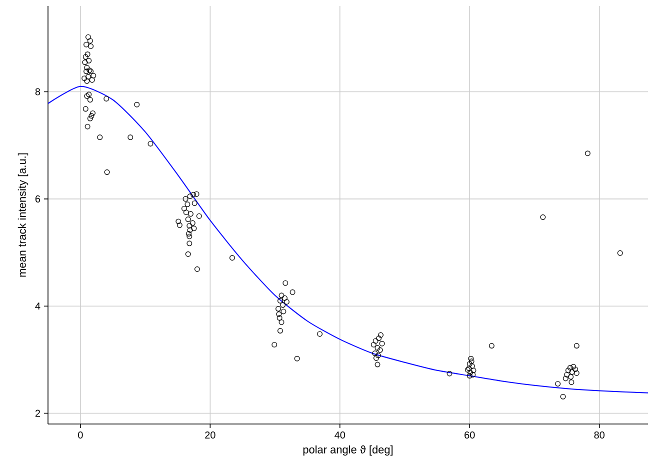 The height and width of the screenshot is (468, 660). I want to click on x-tick-label: 20, so click(210, 435).